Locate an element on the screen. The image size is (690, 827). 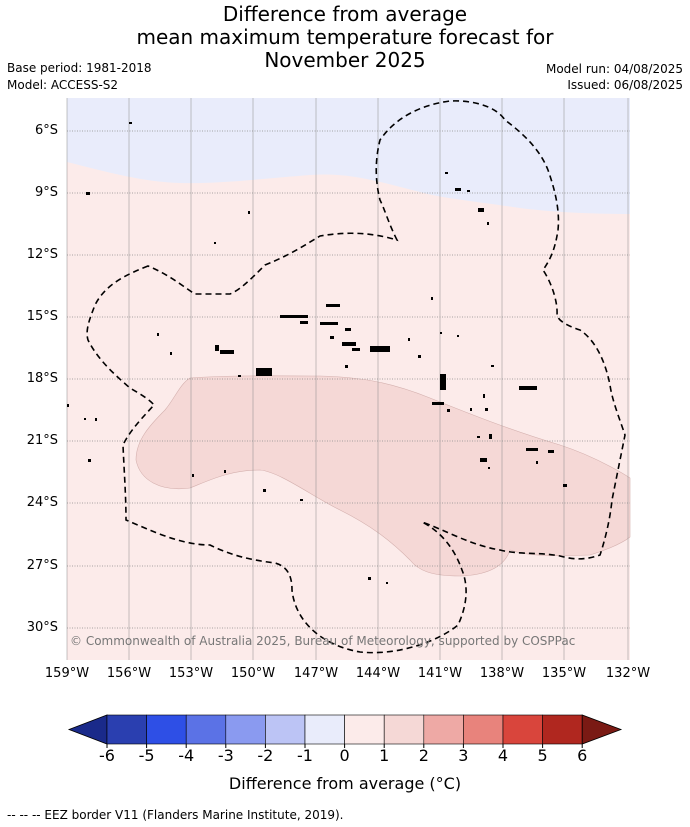
longitude-label: 132°W is located at coordinates (628, 673).